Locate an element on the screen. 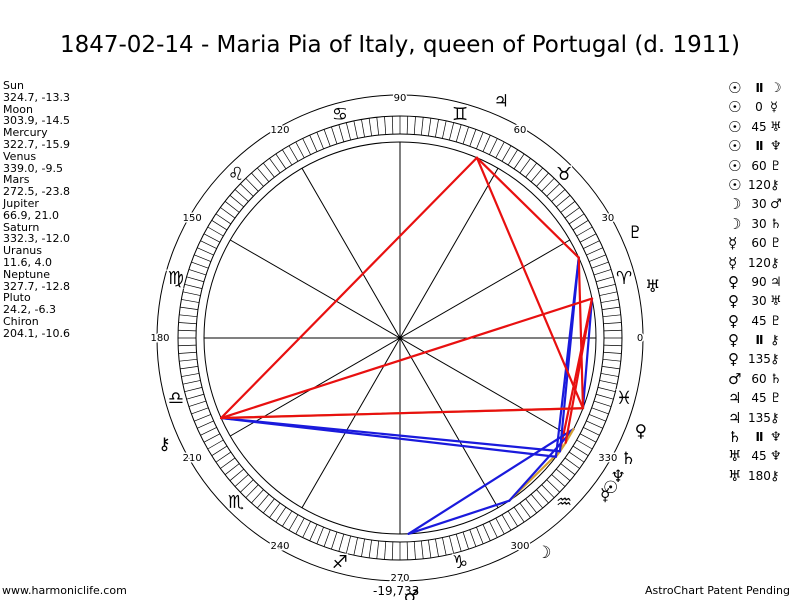 This screenshot has height=600, width=800. aspect-row: ☉ 45 ♅ is located at coordinates (758, 127).